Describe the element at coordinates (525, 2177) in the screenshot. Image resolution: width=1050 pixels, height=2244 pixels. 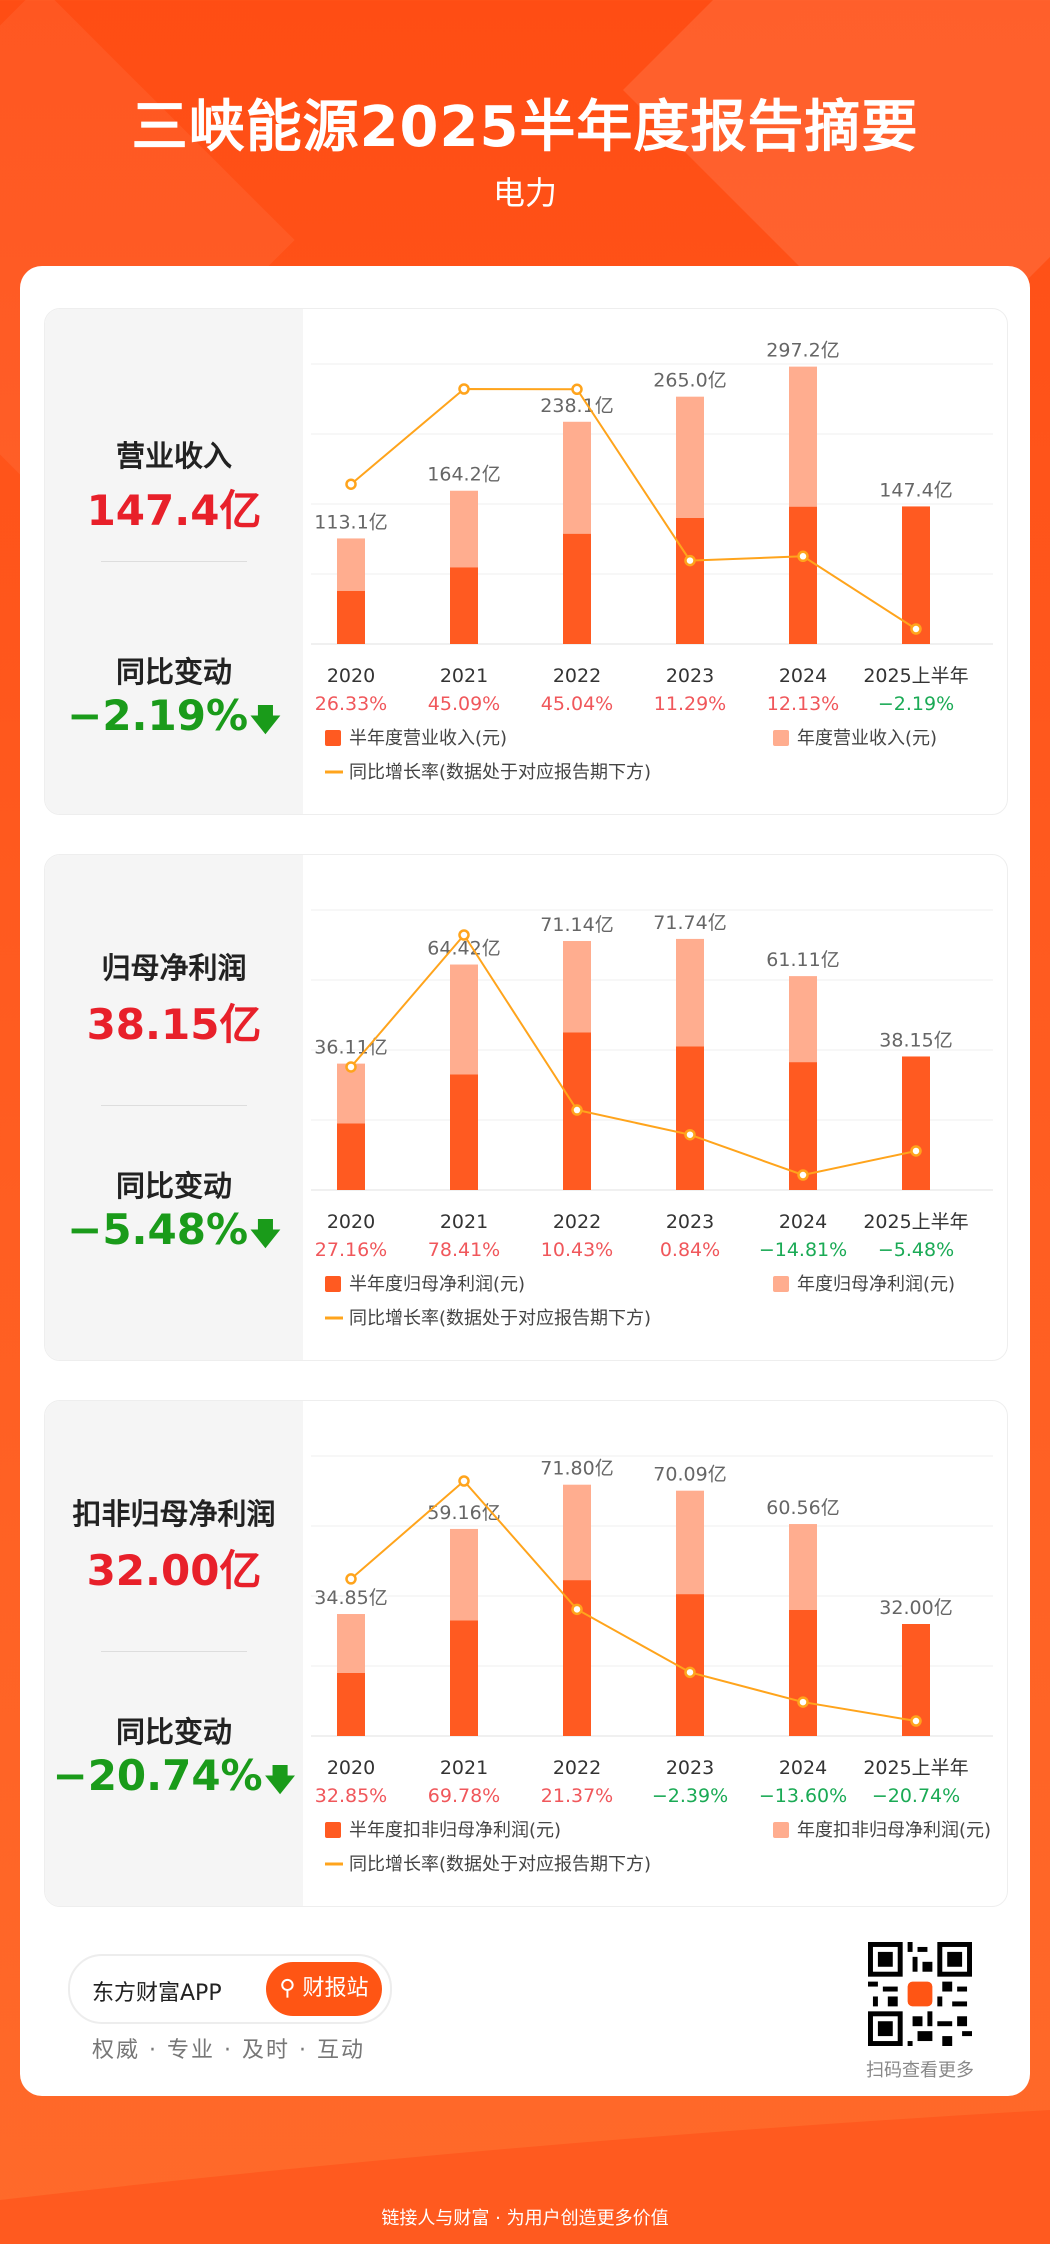
I see `bottom-wave` at that location.